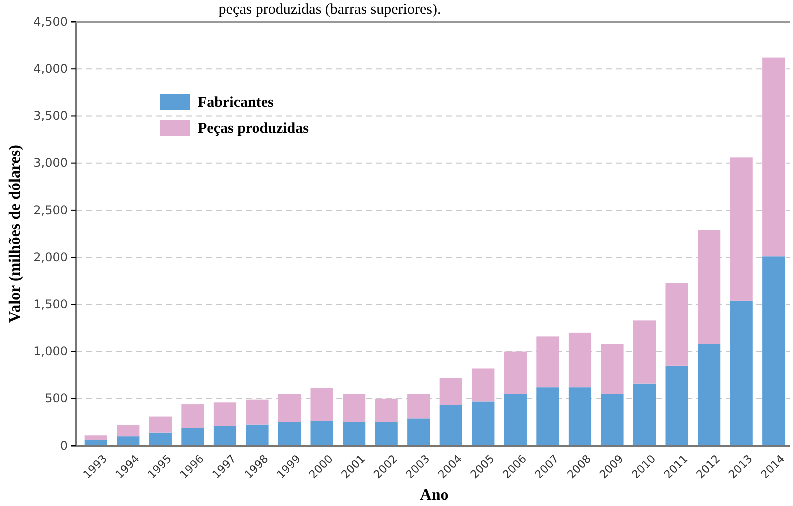 Image resolution: width=793 pixels, height=506 pixels. What do you see at coordinates (254, 129) in the screenshot?
I see `legend-label: Peças produzidas` at bounding box center [254, 129].